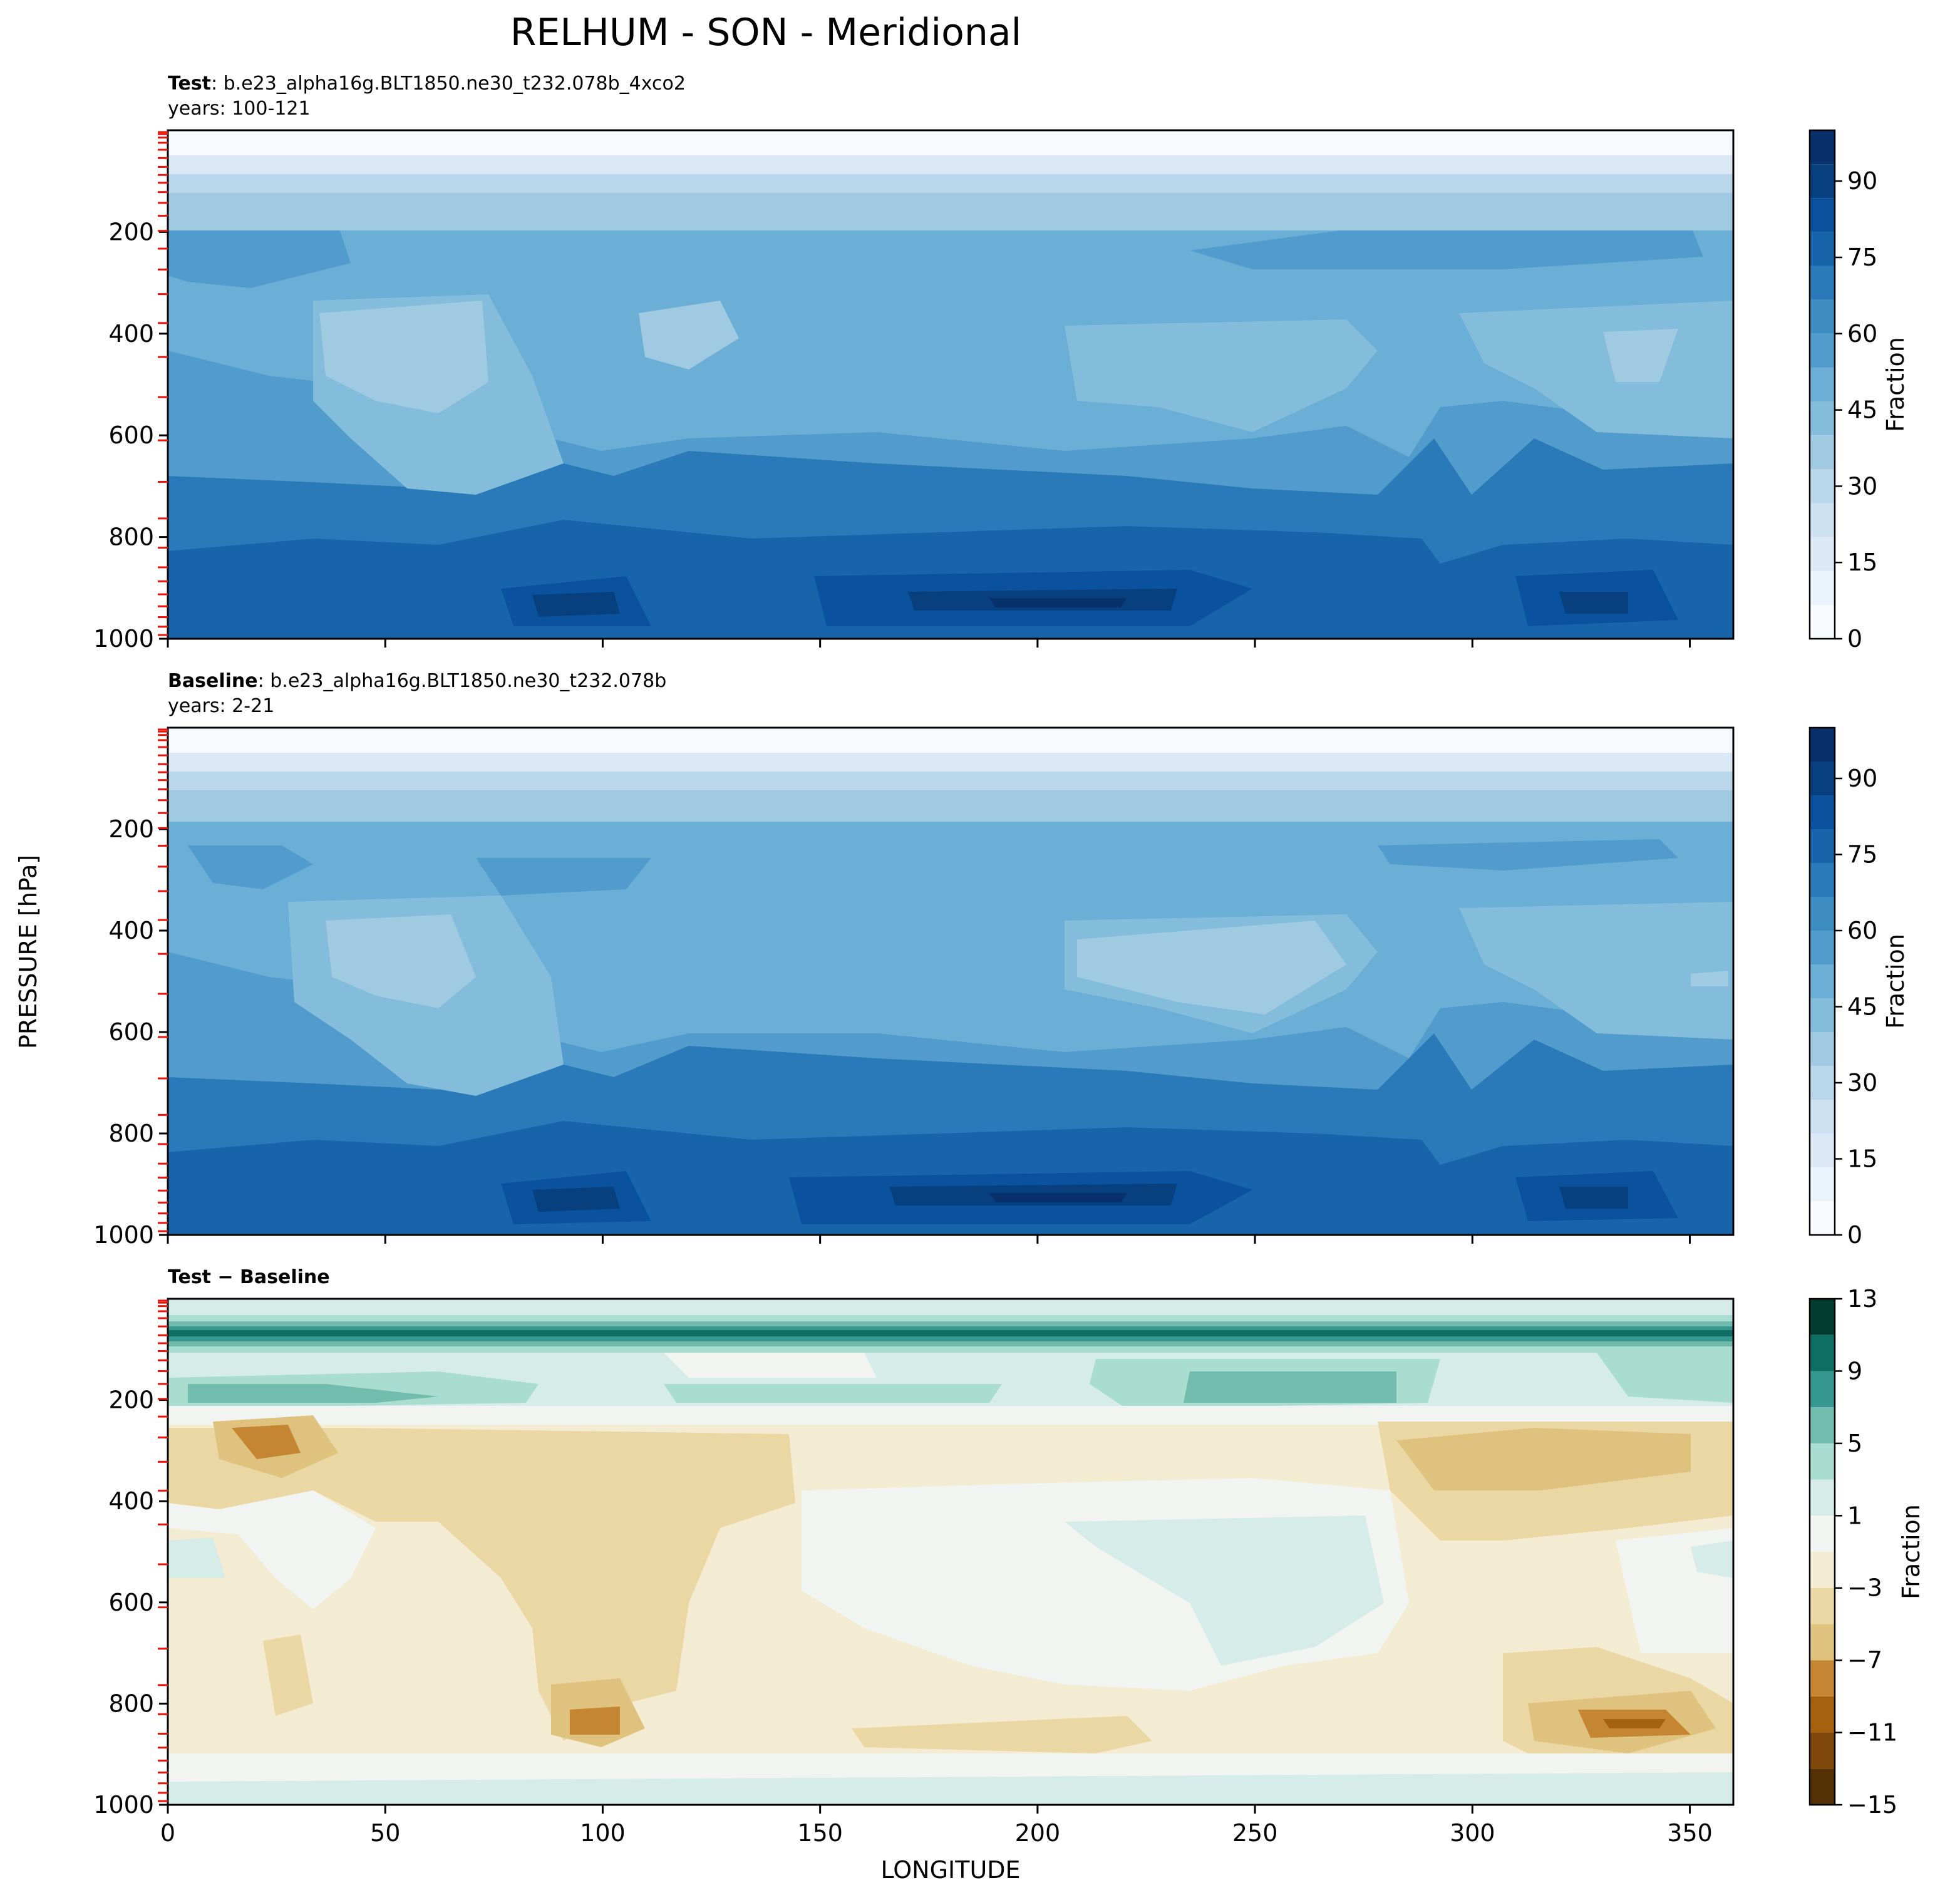 The width and height of the screenshot is (1960, 1900). I want to click on x-tick-label: 200, so click(1038, 1833).